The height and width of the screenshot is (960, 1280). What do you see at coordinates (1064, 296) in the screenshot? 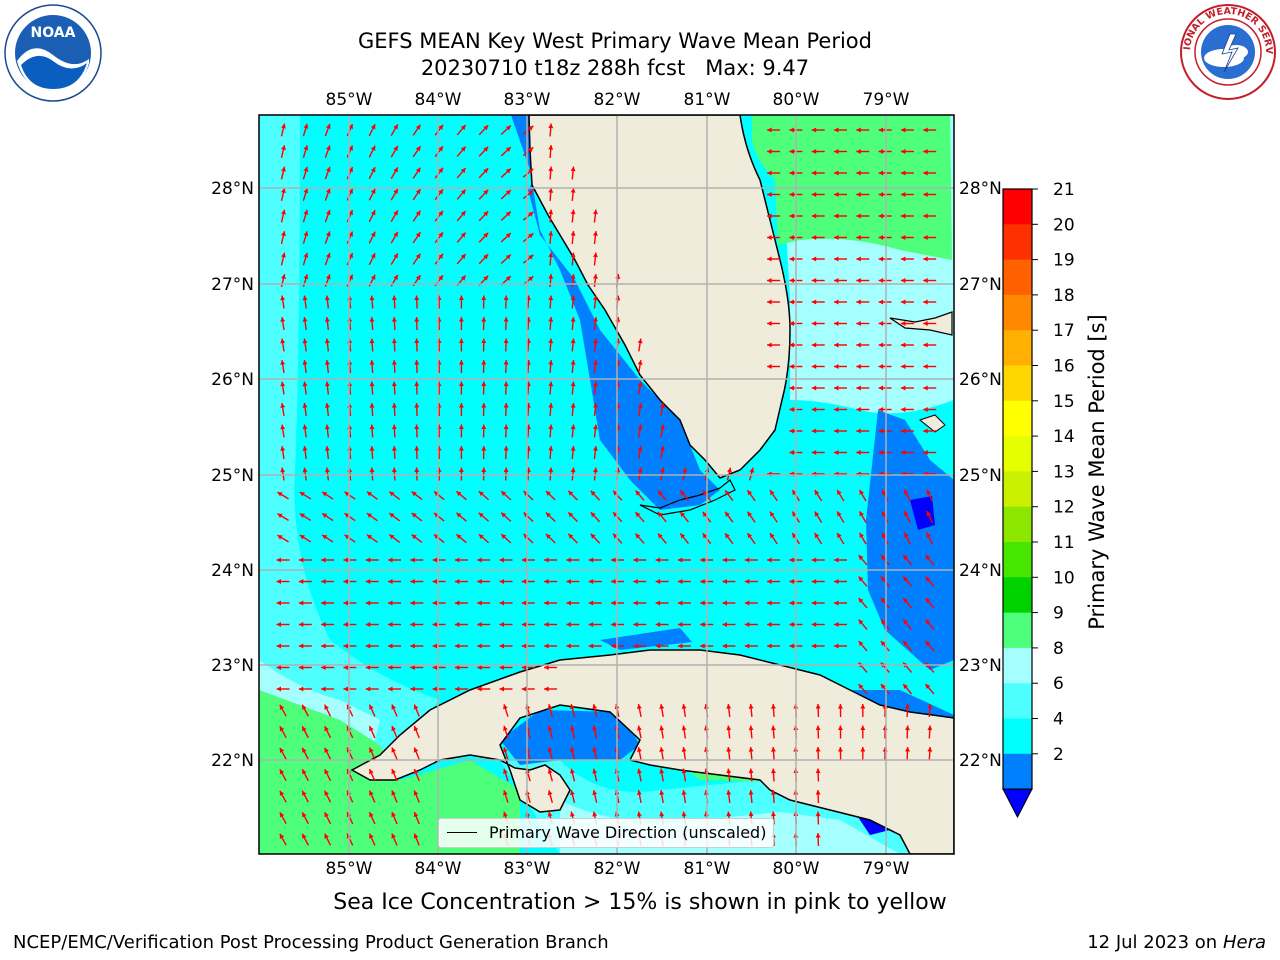
I see `colorbar-tick-label: 18` at bounding box center [1064, 296].